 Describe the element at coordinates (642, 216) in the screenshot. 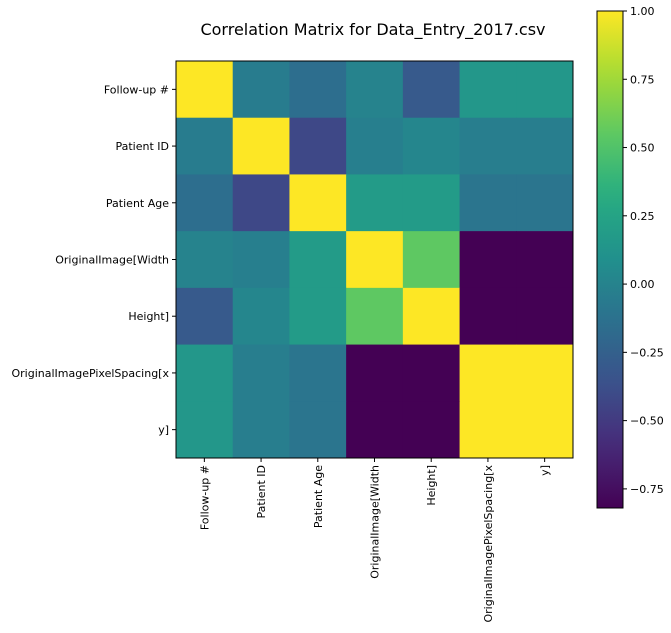

I see `colorbar-tick-label: 0.25` at that location.